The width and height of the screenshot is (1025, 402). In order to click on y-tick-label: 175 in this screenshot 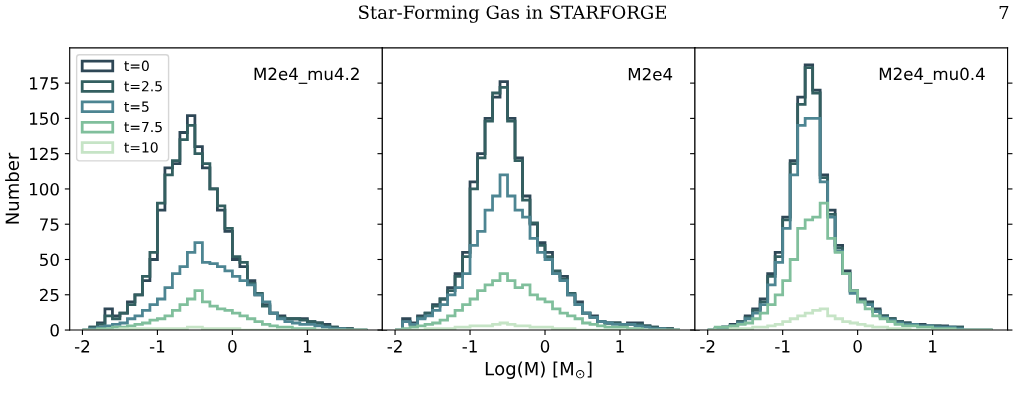, I will do `click(44, 83)`.